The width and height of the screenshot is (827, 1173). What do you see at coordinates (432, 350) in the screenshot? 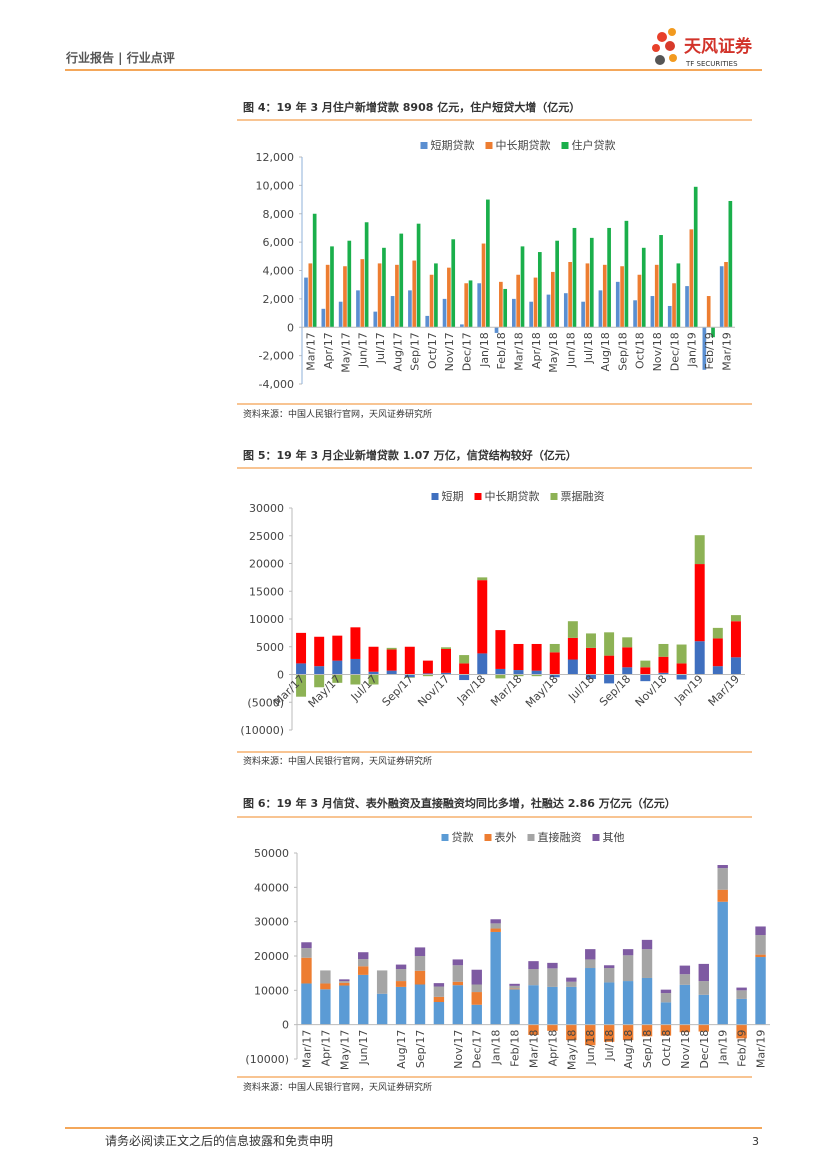
I see `x-tick-label: Oct/17` at bounding box center [432, 350].